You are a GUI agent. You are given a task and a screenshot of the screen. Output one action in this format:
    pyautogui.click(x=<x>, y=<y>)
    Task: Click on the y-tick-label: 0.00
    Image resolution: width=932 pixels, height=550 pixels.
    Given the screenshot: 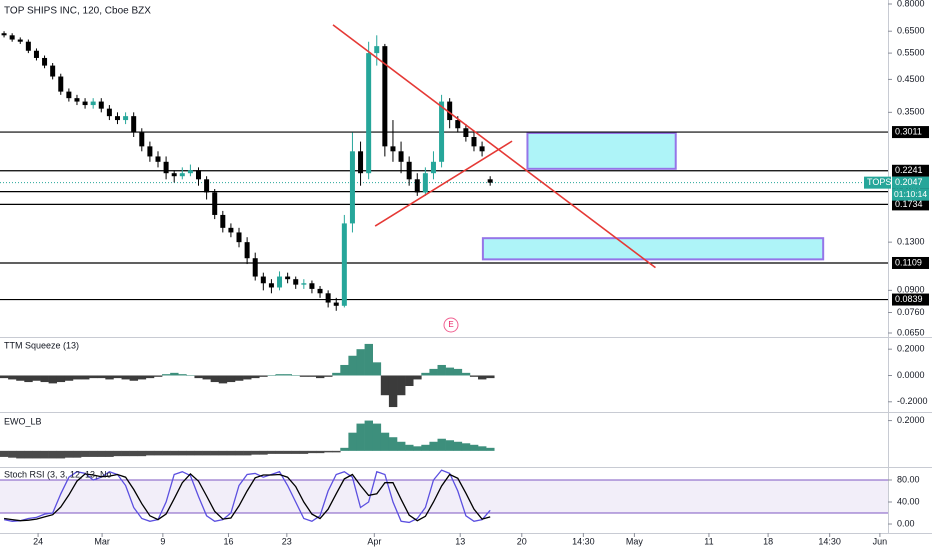 What is the action you would take?
    pyautogui.click(x=906, y=523)
    